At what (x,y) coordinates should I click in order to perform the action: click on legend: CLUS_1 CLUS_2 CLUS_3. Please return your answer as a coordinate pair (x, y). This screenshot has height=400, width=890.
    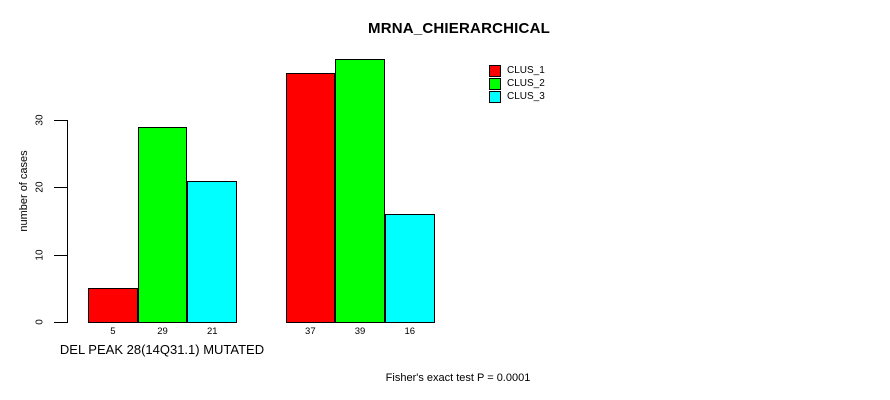
    Looking at the image, I should click on (517, 83).